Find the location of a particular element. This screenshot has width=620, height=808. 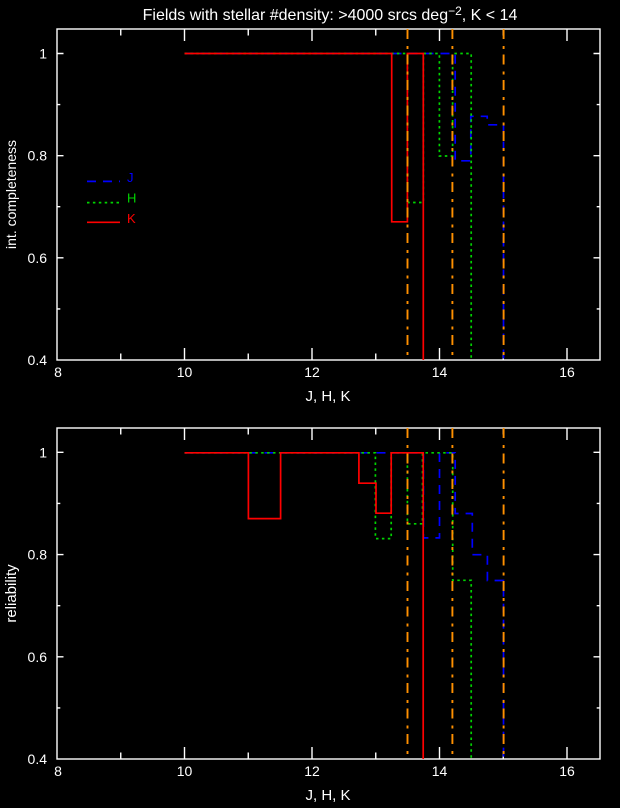

svg-text: K is located at coordinates (131, 218).